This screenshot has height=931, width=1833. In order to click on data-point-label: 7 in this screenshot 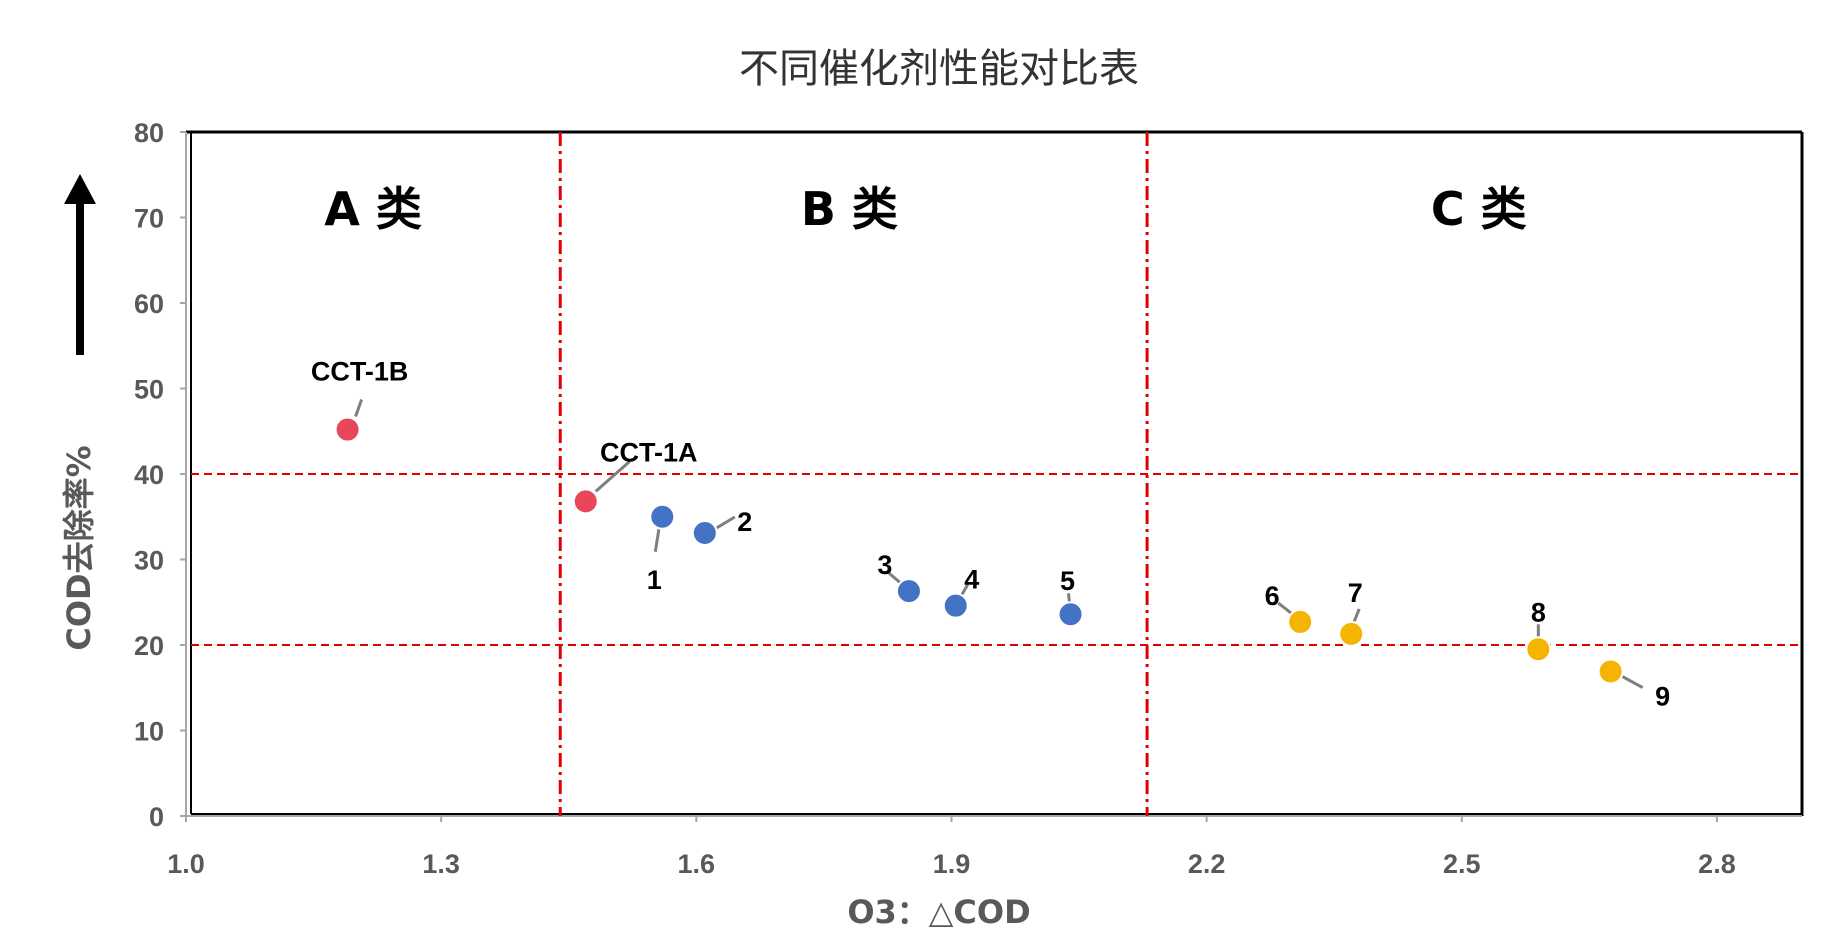, I will do `click(1355, 593)`.